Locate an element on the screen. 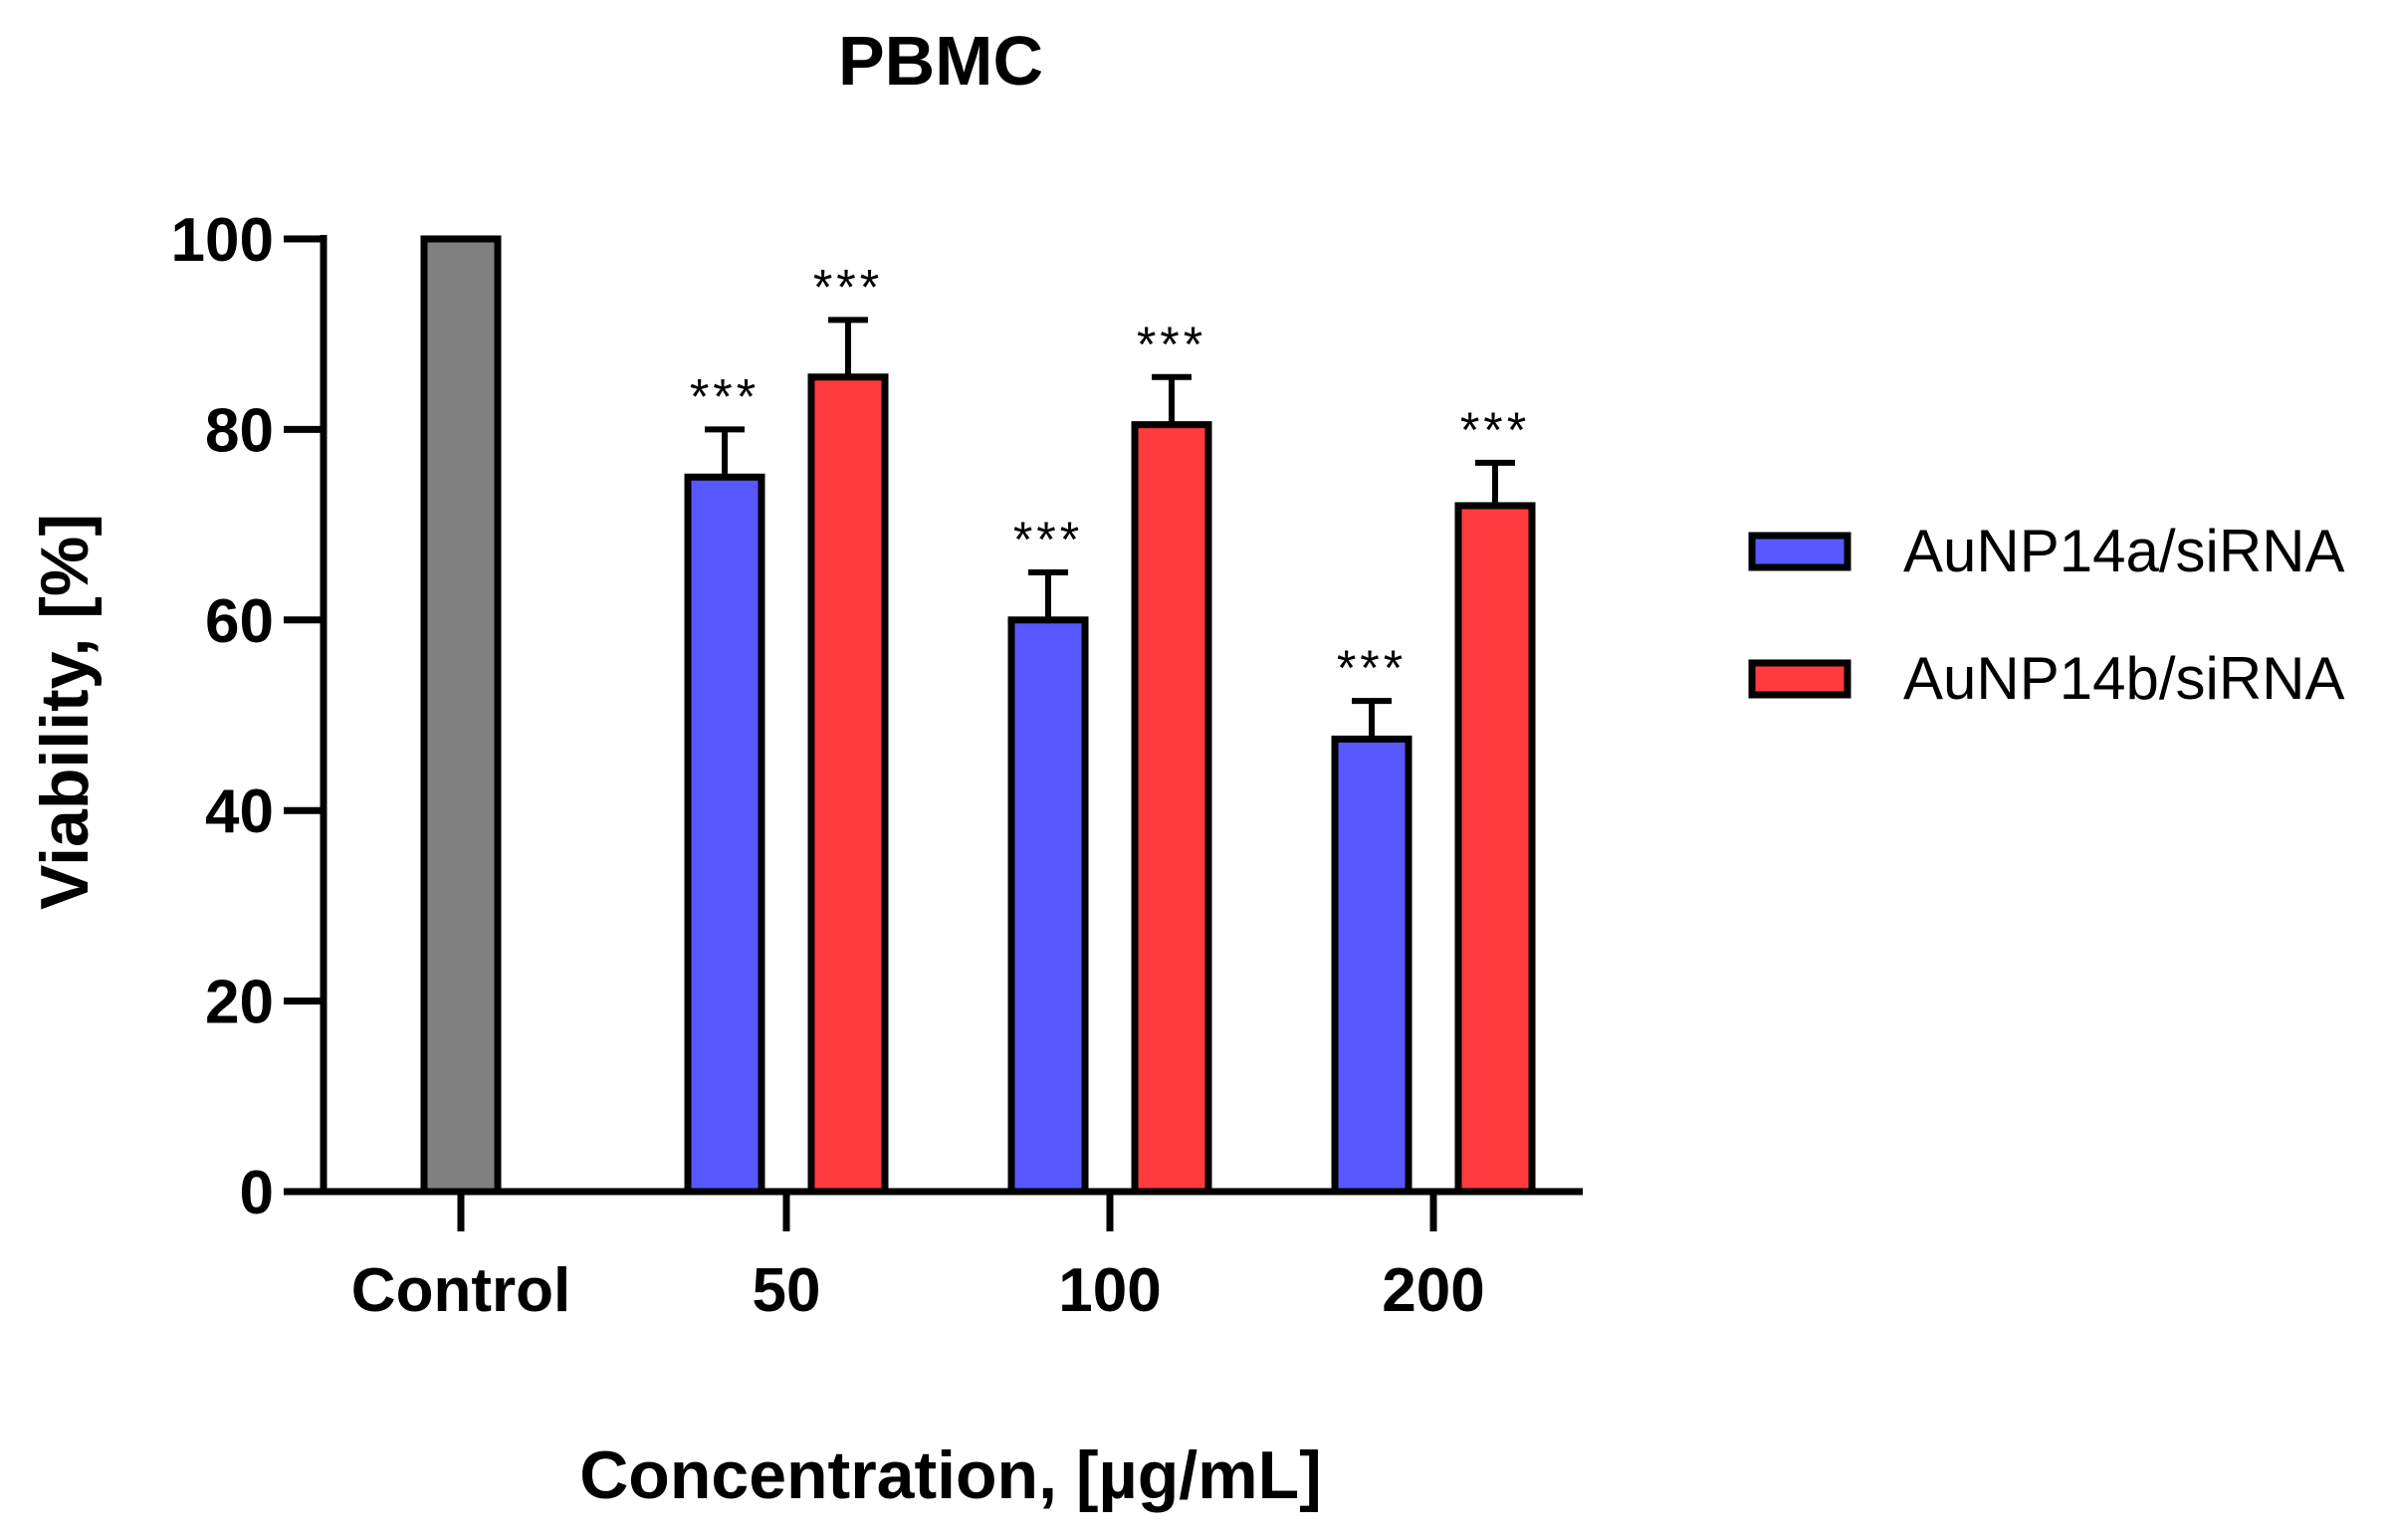  y-tick-label: 60 is located at coordinates (239, 621).